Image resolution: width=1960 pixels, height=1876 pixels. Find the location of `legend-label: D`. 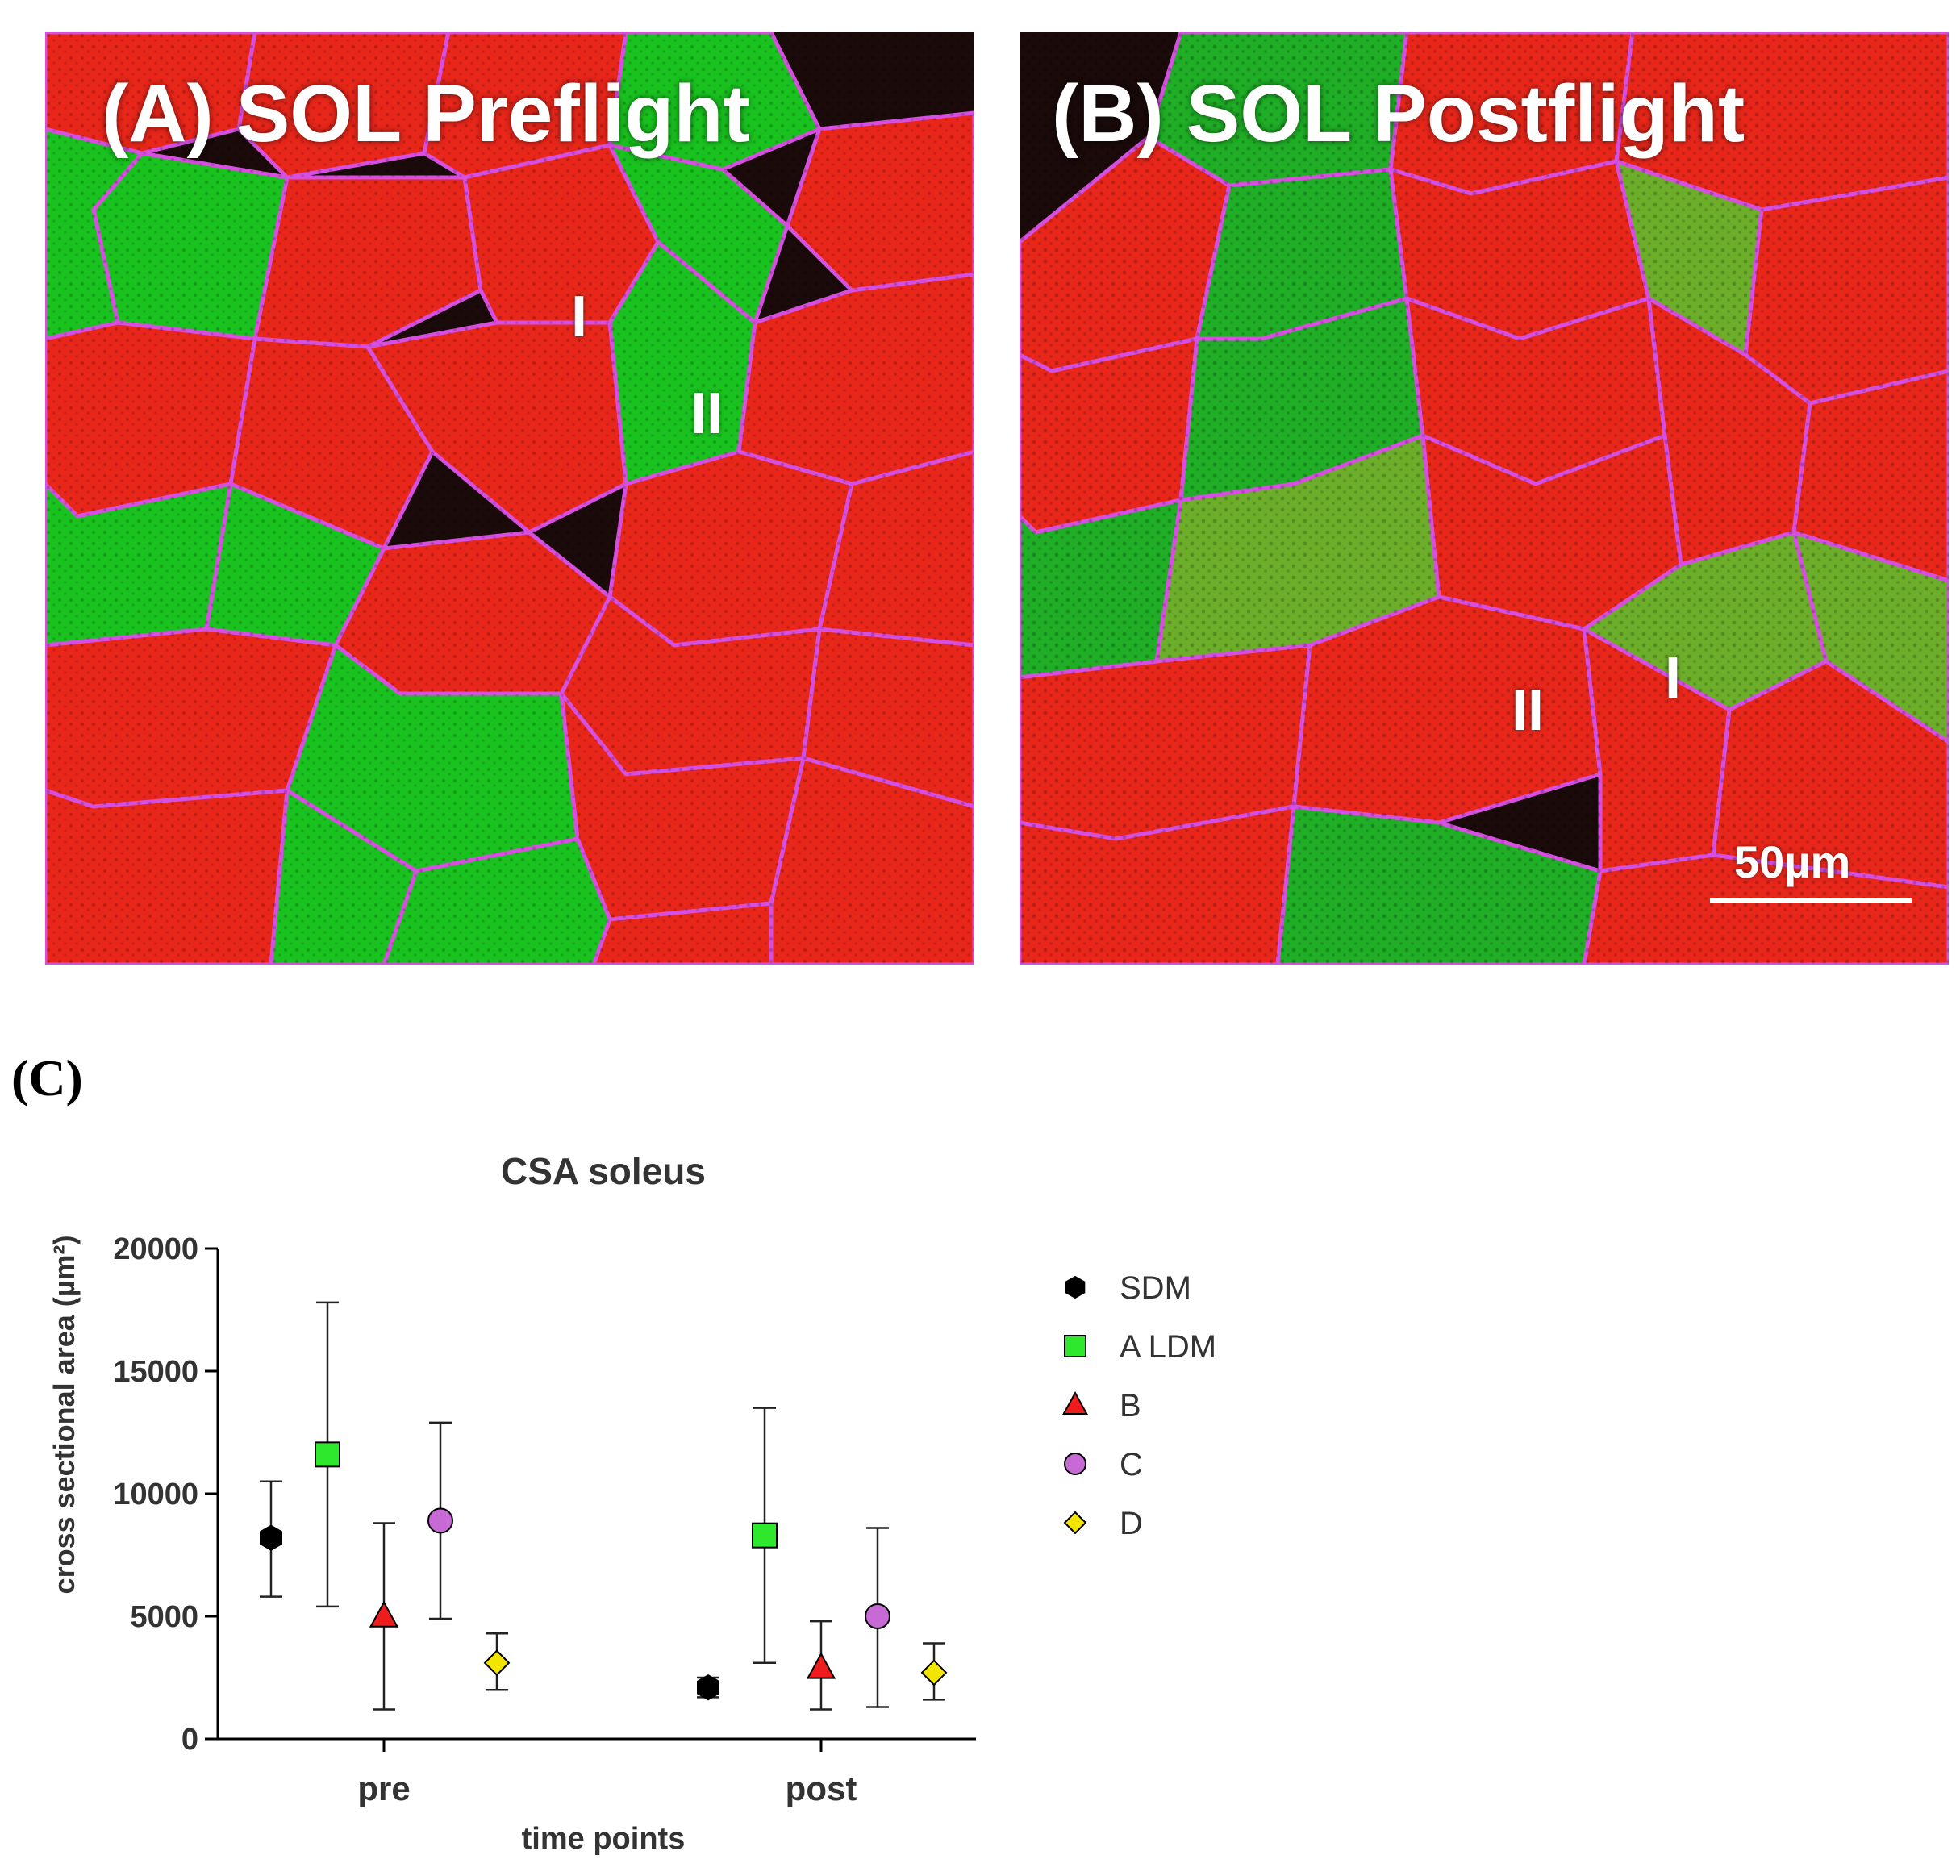

legend-label: D is located at coordinates (1132, 1523).